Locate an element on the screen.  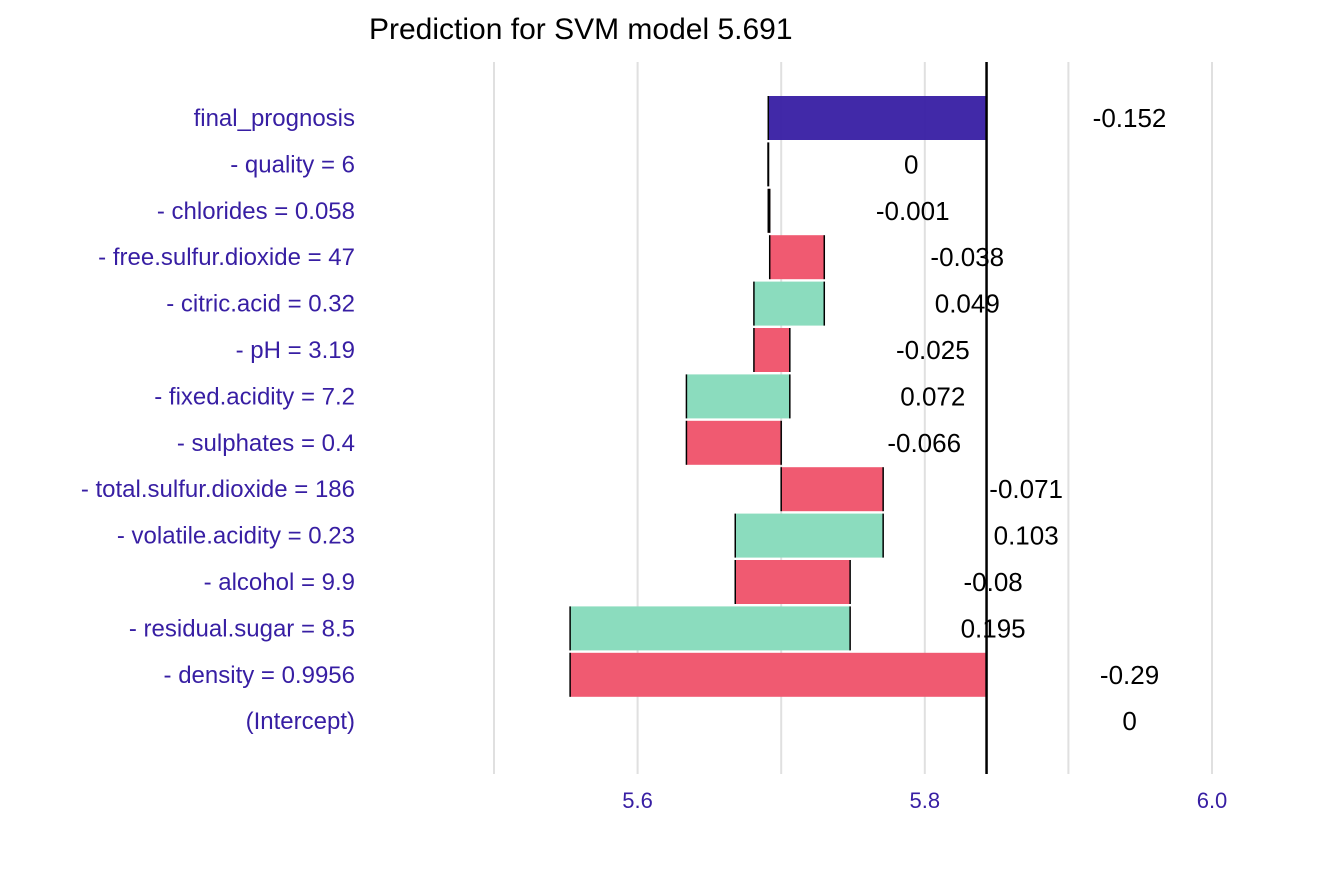
x-tick-label: 5.6 is located at coordinates (637, 800).